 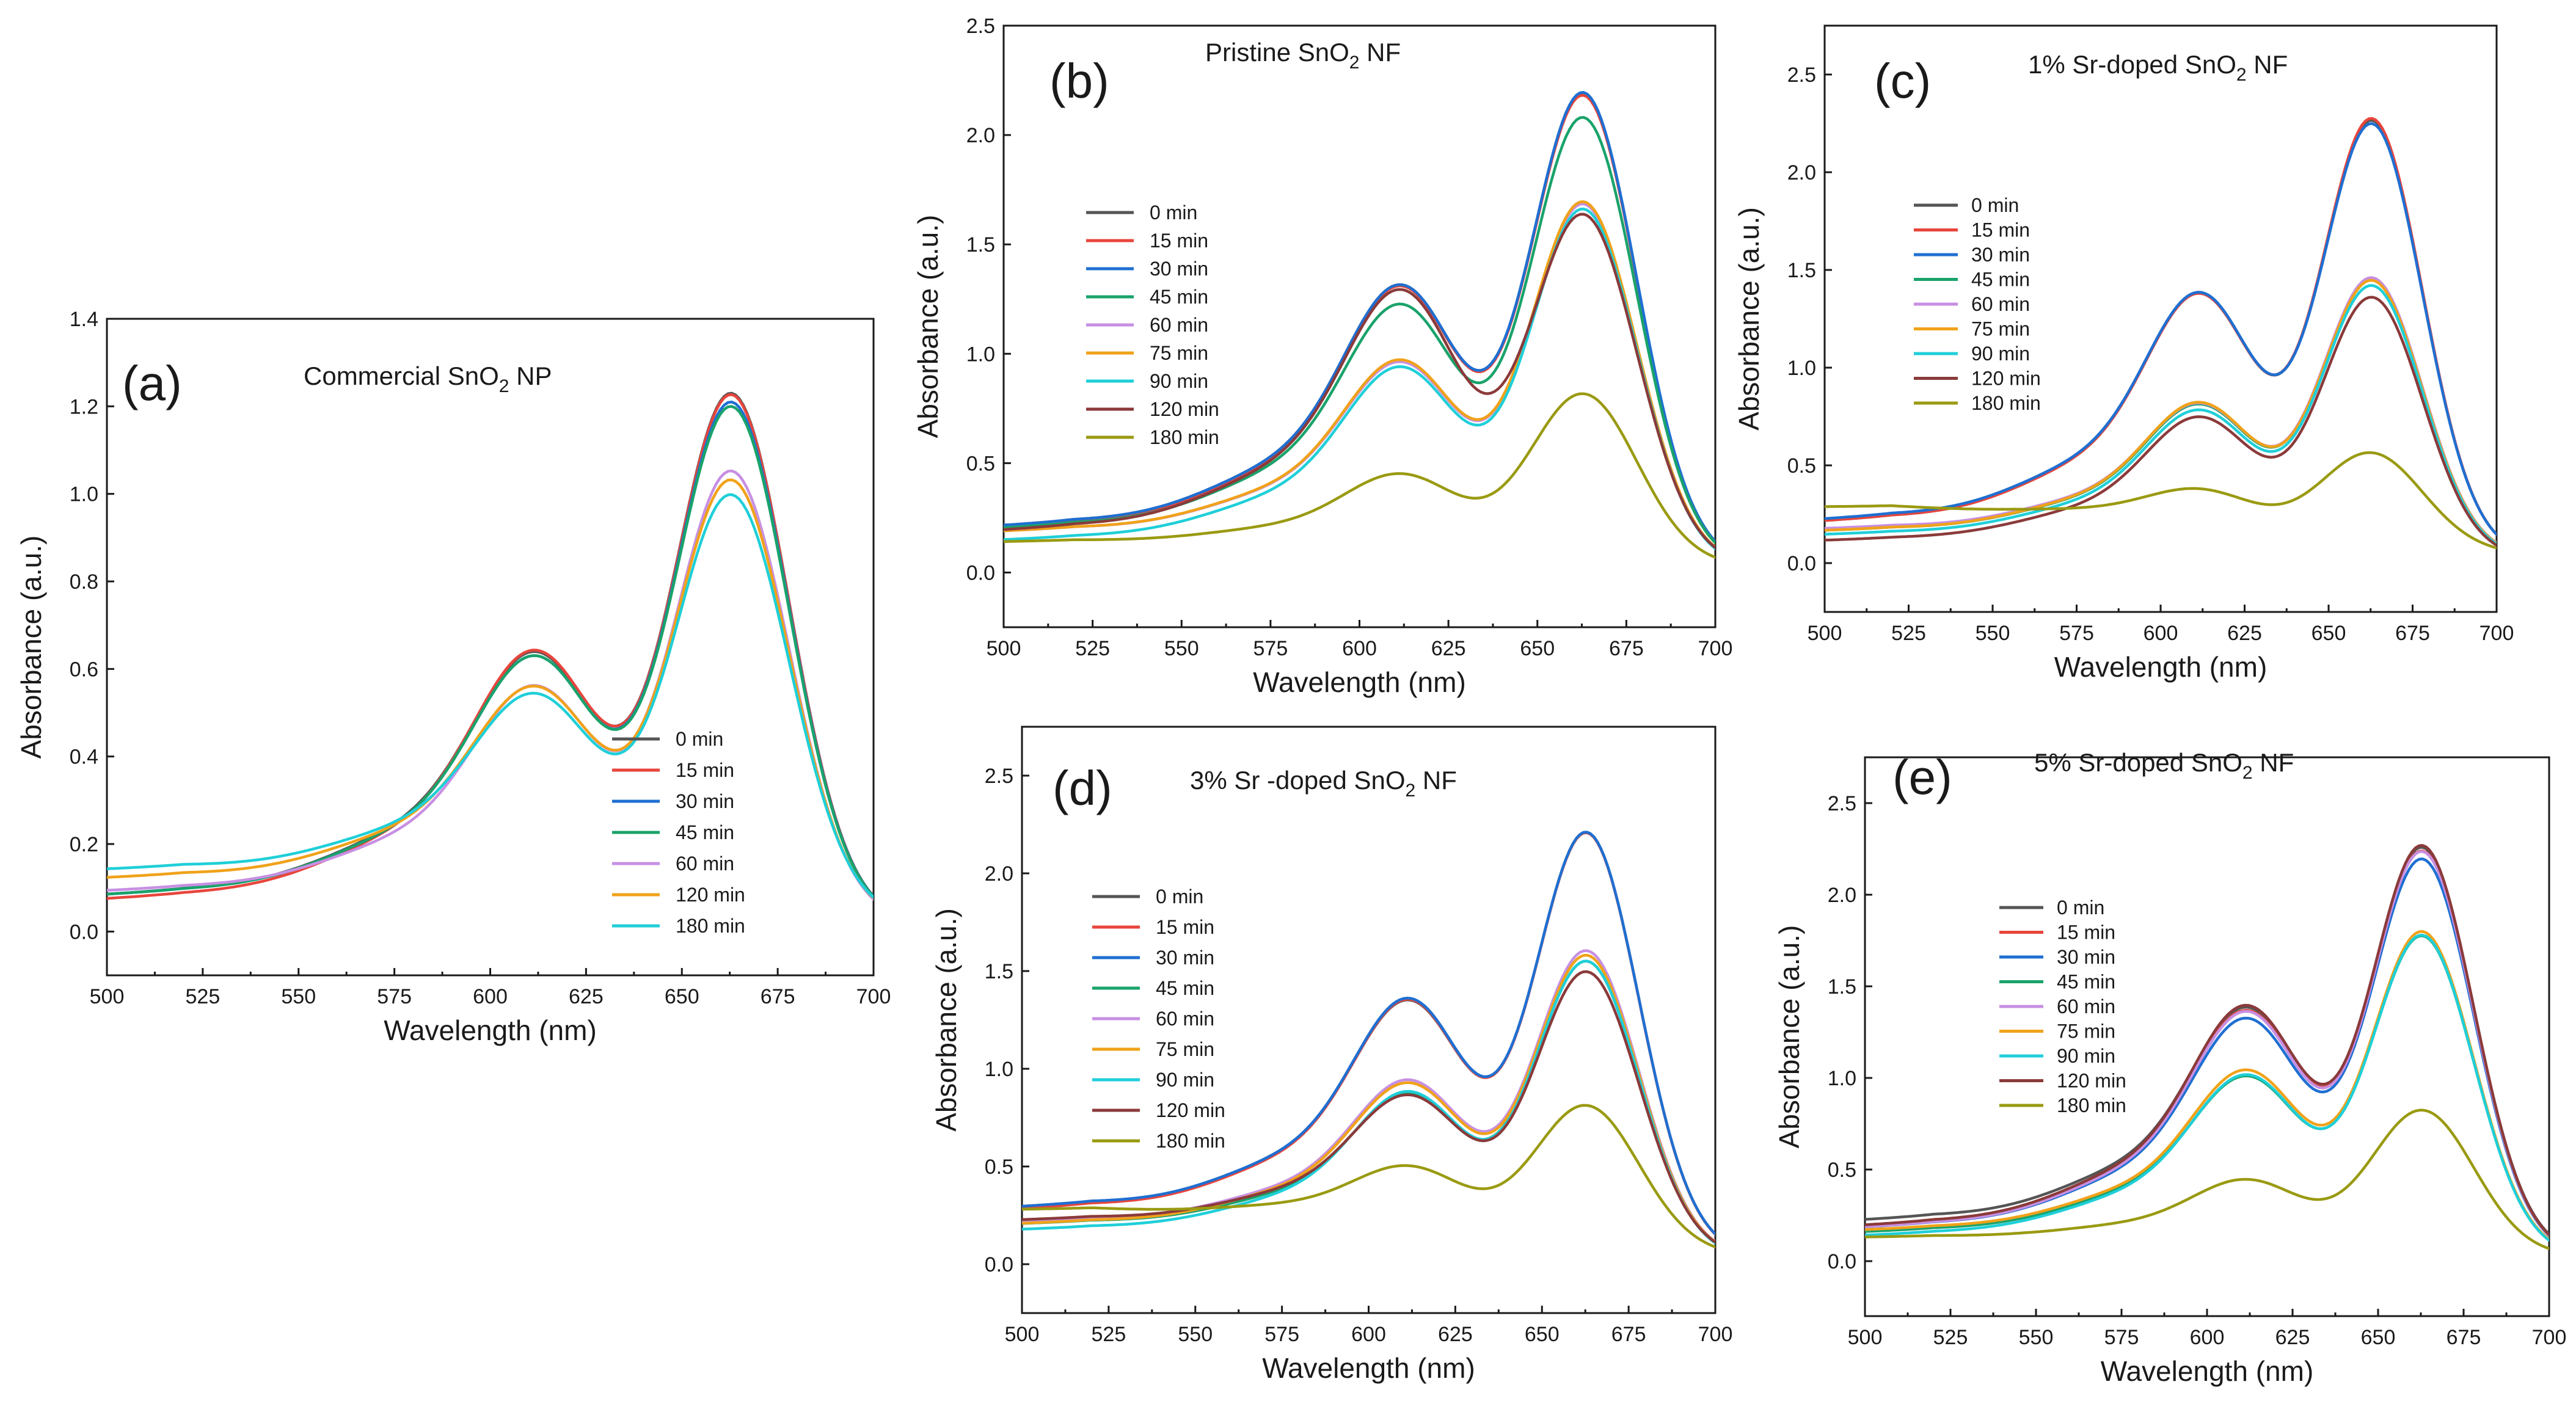 What do you see at coordinates (1181, 649) in the screenshot?
I see `x-tick-label: 550` at bounding box center [1181, 649].